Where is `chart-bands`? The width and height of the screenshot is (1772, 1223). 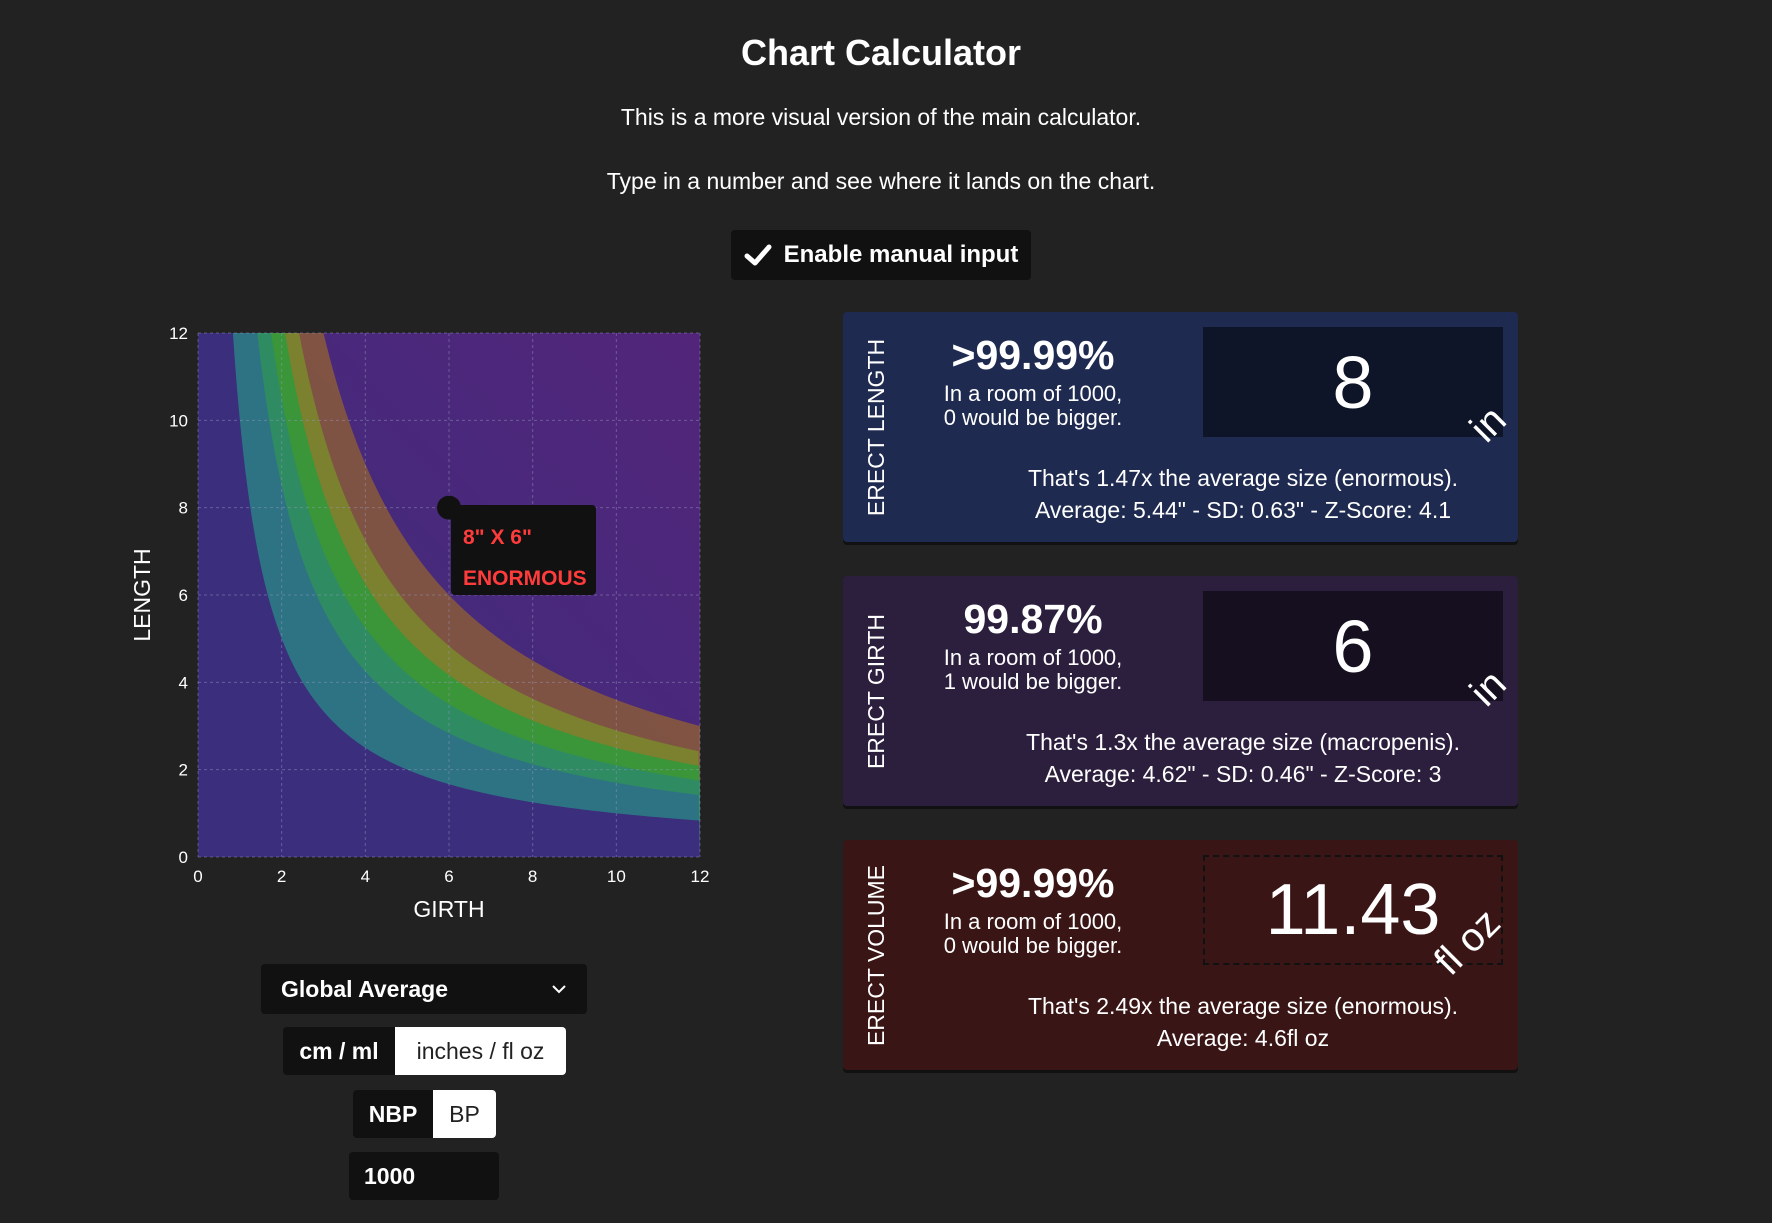
chart-bands is located at coordinates (449, 595).